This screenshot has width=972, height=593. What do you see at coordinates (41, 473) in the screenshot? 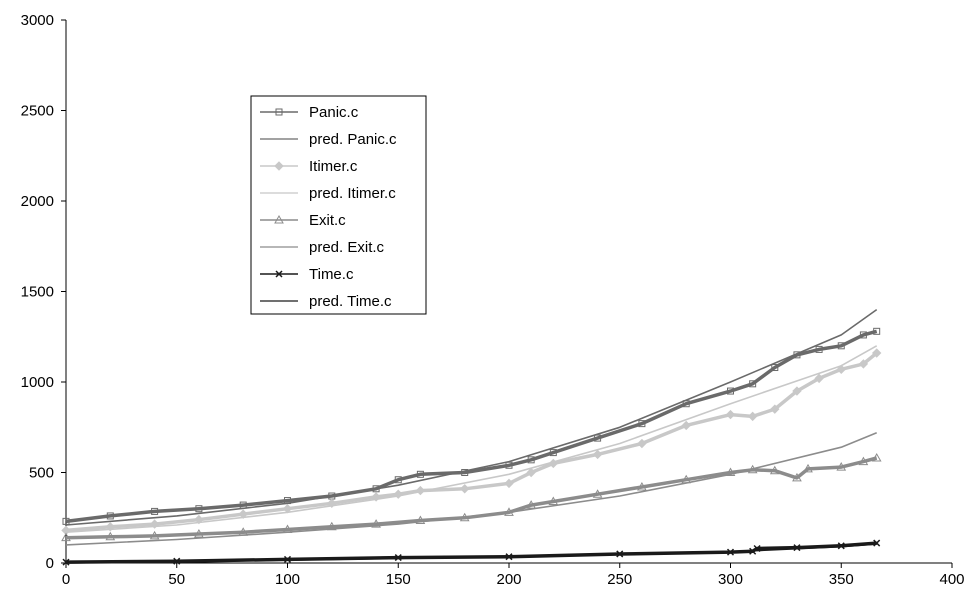
I see `y-tick-label: 500` at bounding box center [41, 473].